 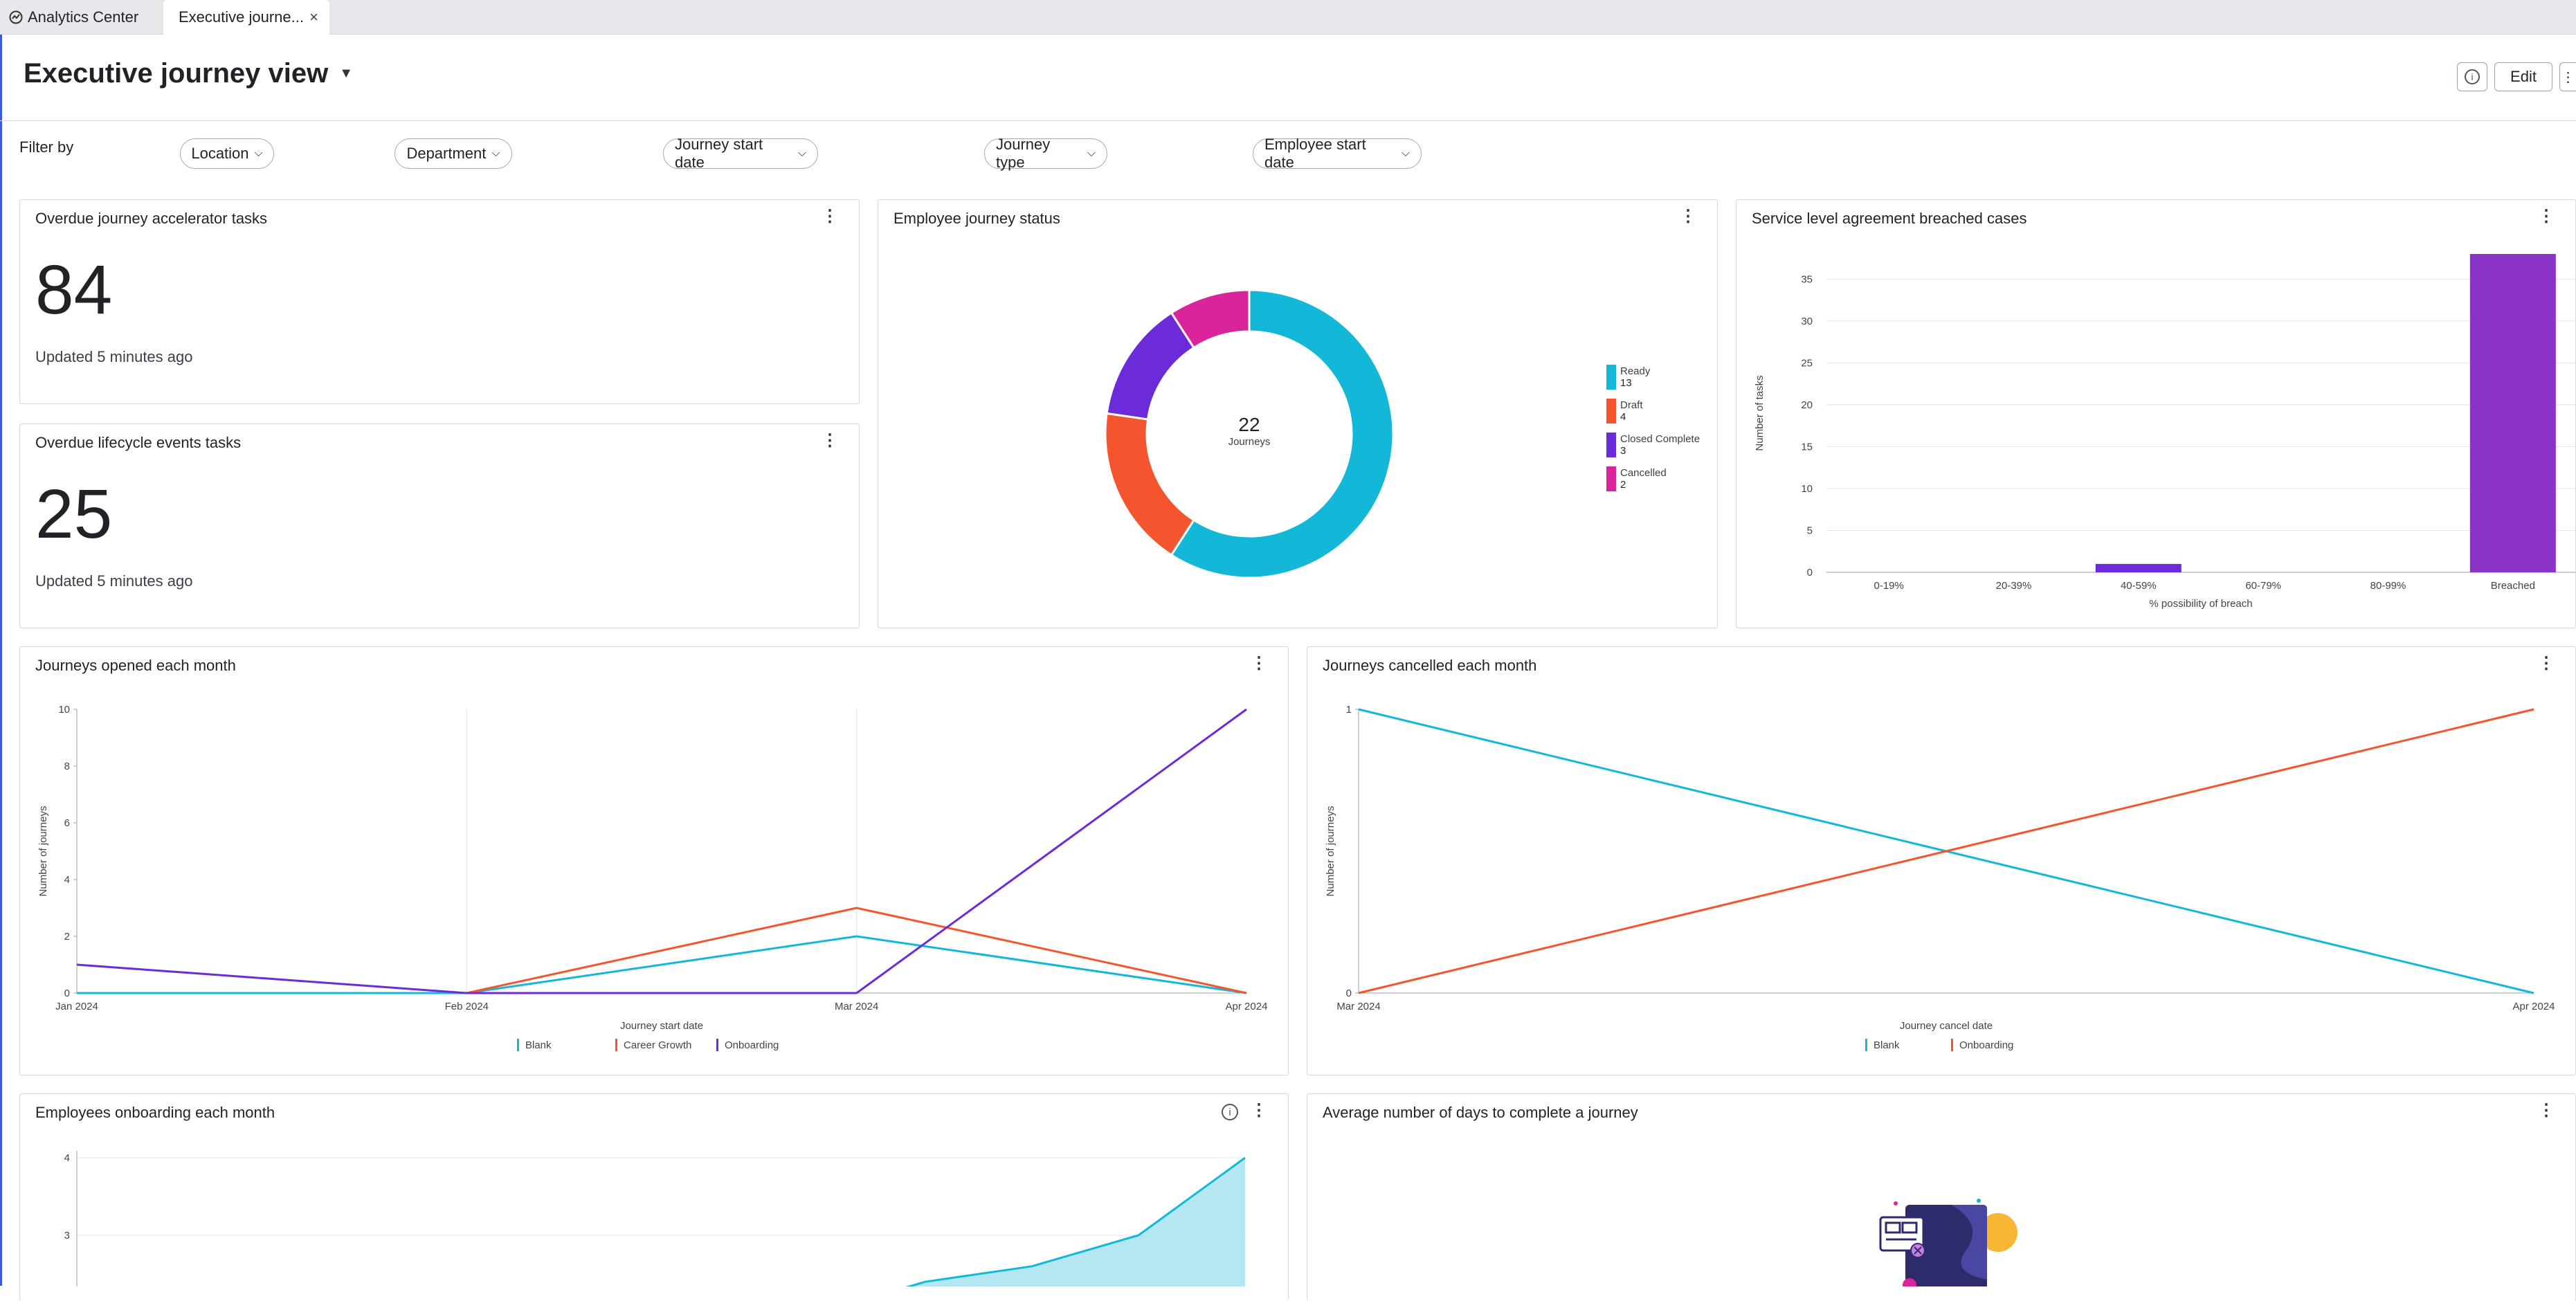 I want to click on caret-down-icon: ▼, so click(x=346, y=73).